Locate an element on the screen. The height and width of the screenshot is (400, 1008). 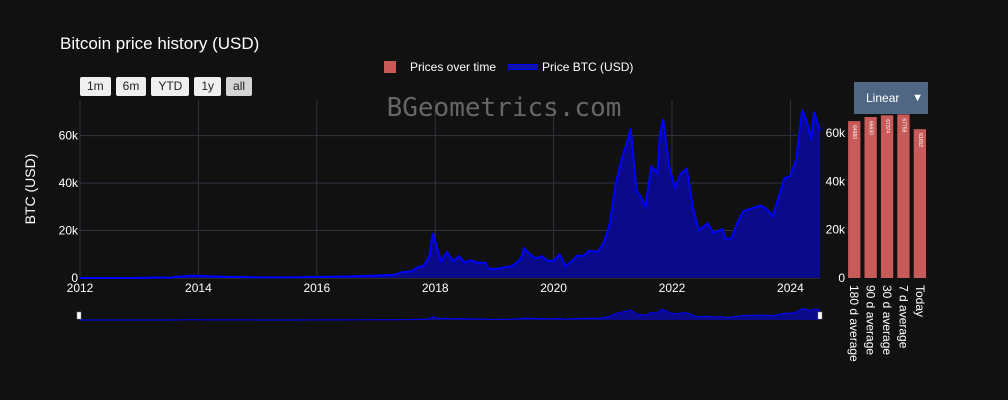
y-tick-label: 0 is located at coordinates (74, 278).